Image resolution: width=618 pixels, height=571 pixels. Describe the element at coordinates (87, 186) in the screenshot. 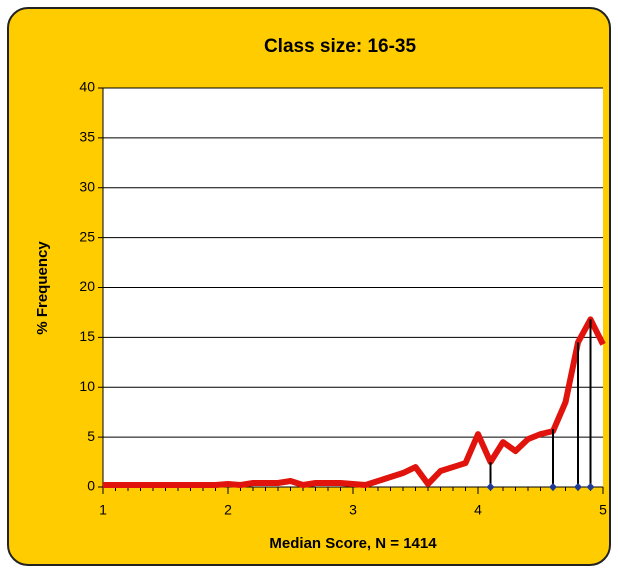

I see `y-tick-label: 30` at that location.